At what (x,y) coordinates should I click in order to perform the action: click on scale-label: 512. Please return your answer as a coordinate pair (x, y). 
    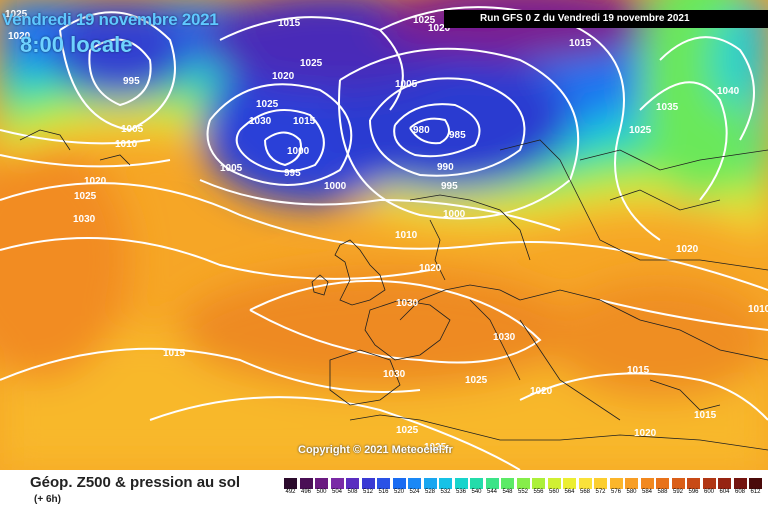
    Looking at the image, I should click on (367, 492).